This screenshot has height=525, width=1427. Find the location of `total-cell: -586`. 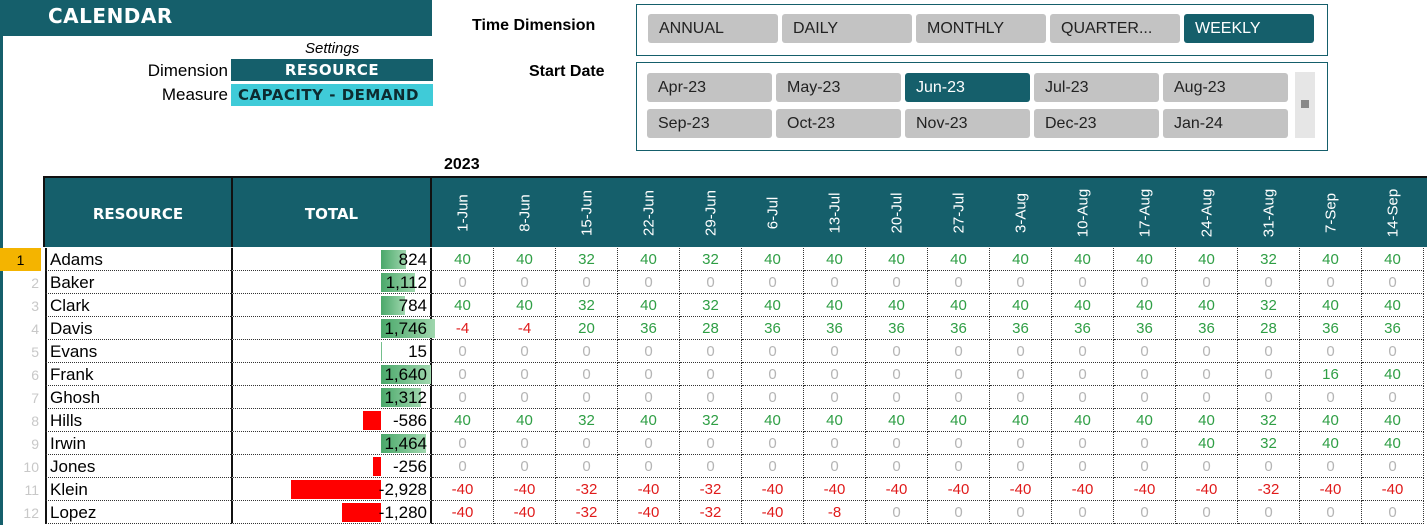

total-cell: -586 is located at coordinates (331, 420).